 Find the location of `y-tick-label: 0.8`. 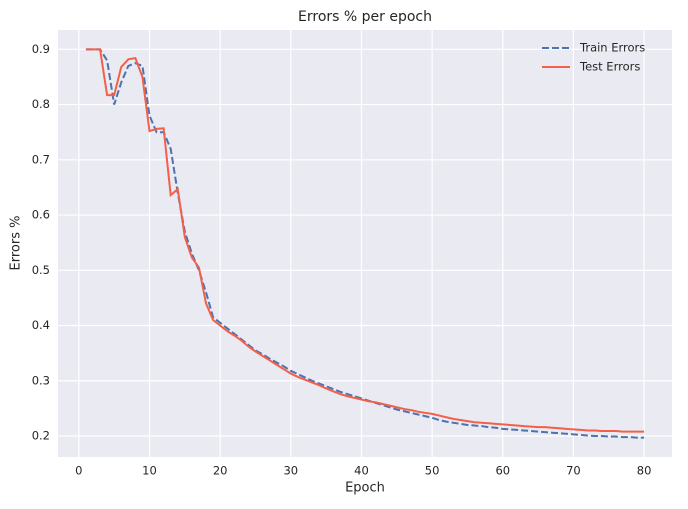

y-tick-label: 0.8 is located at coordinates (41, 104).